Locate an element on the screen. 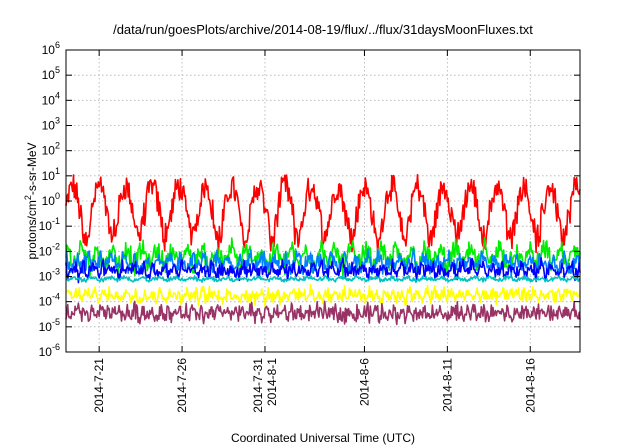  x-tick-label: 2014-7-21 is located at coordinates (99, 385).